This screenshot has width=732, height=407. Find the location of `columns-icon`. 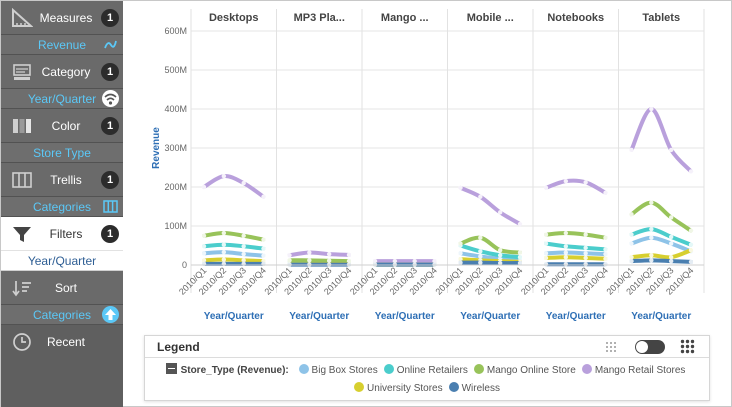

columns-icon is located at coordinates (110, 206).